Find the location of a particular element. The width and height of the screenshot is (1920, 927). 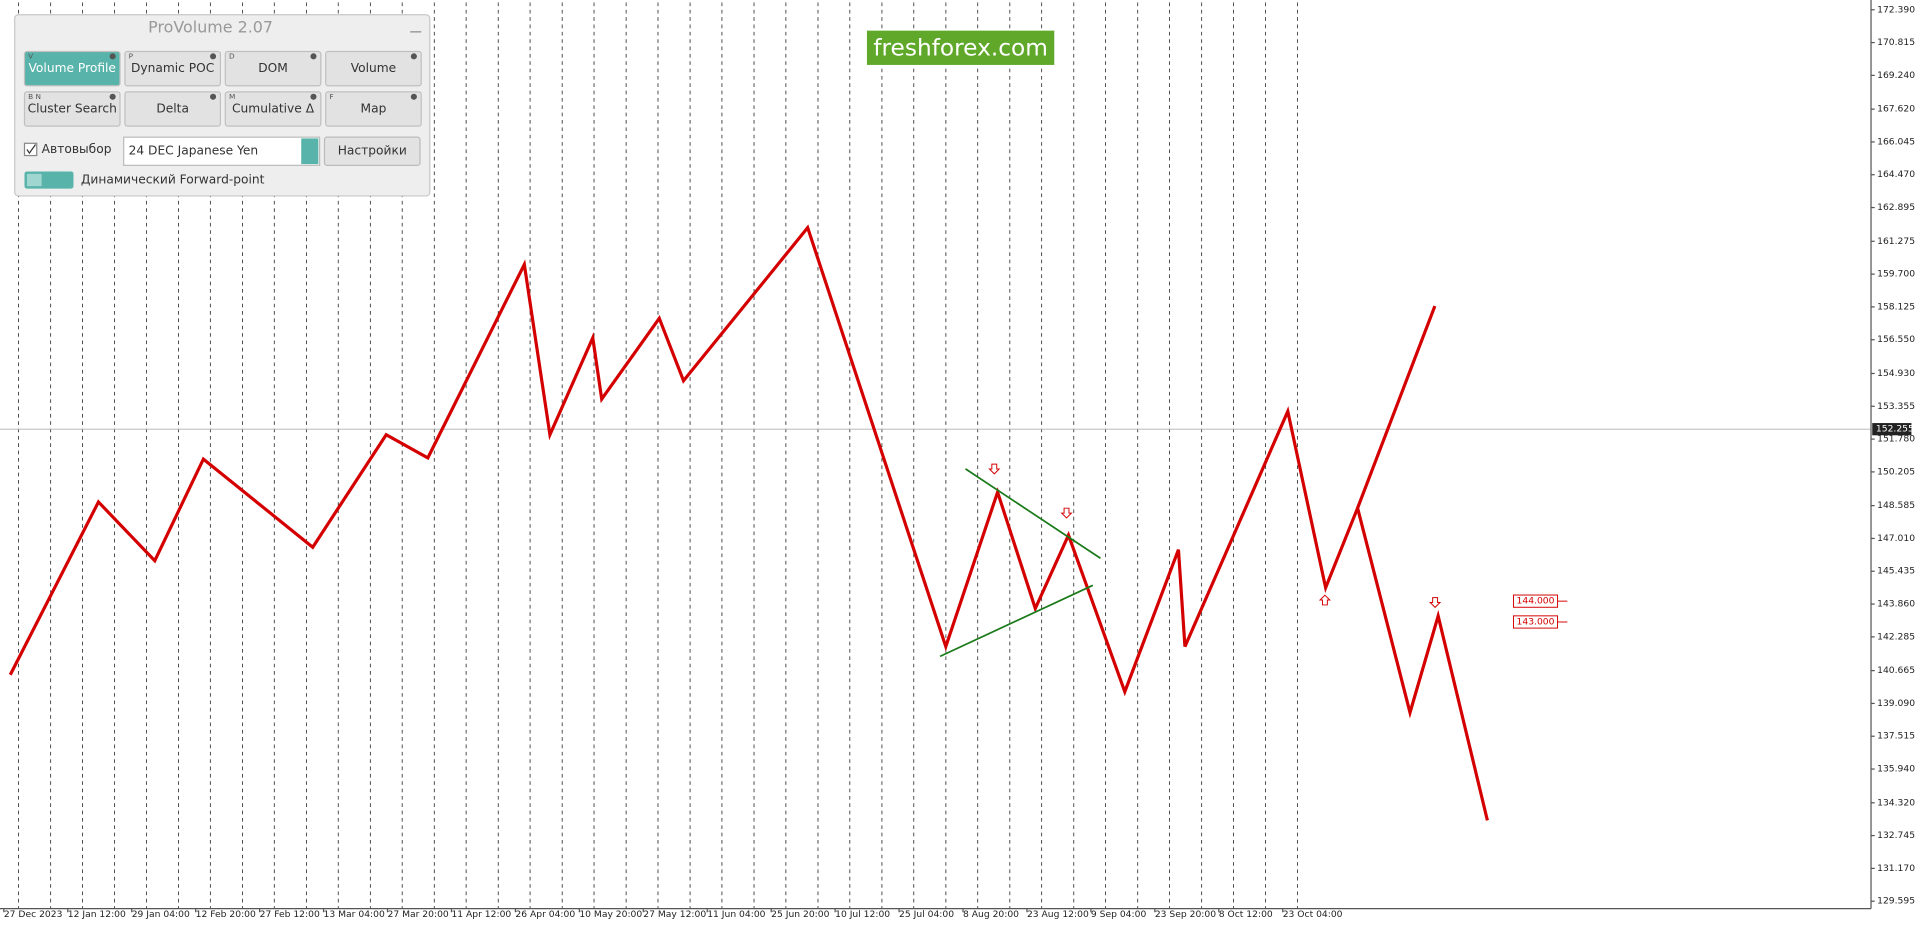

x-tick-label: 9 Sep 04:00 is located at coordinates (1119, 914).